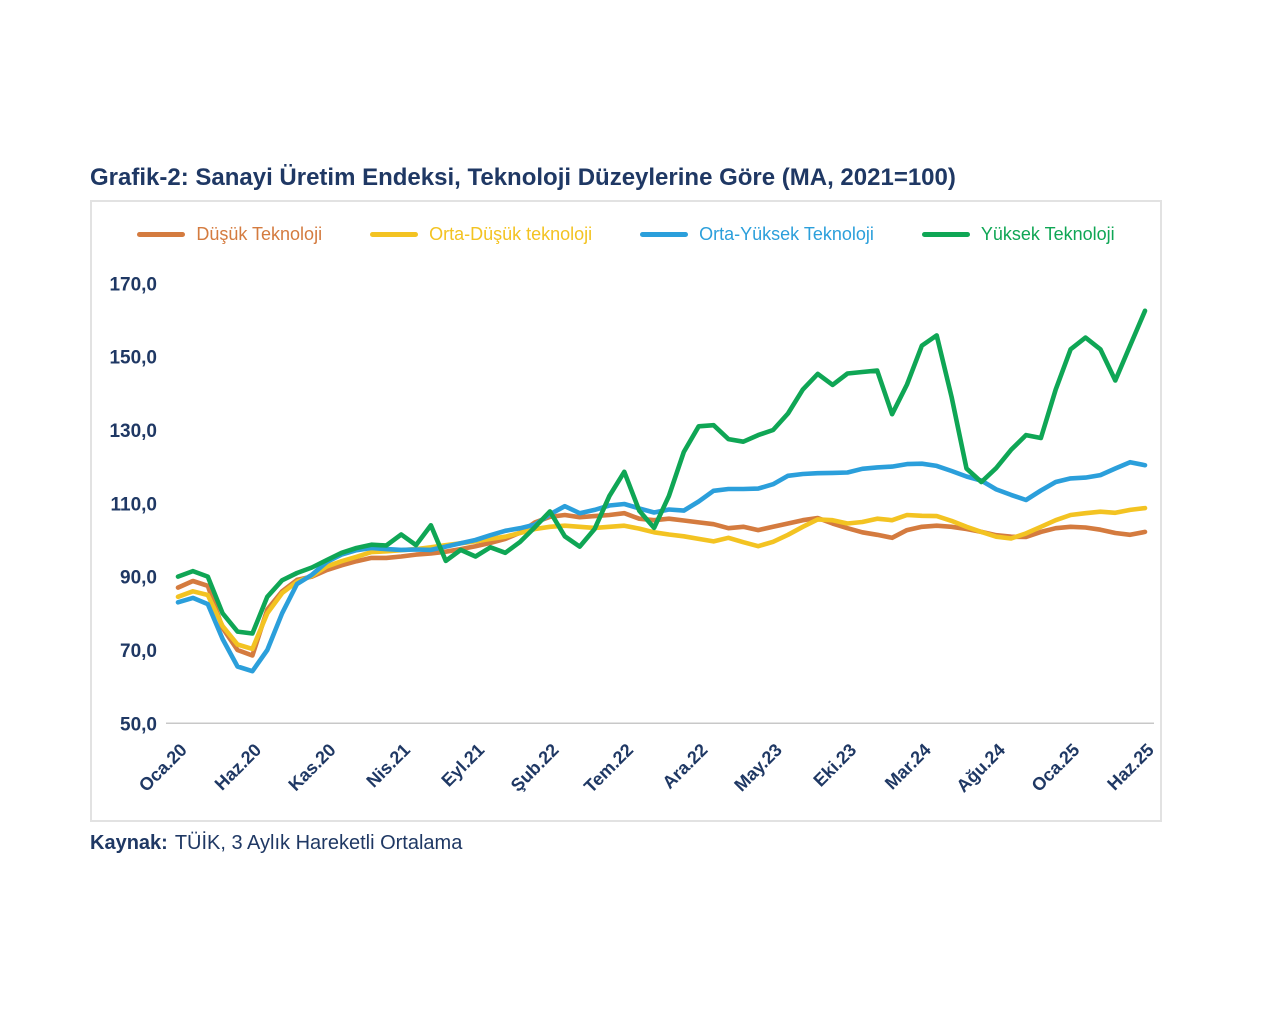  I want to click on x-axis-tick-label: Haz.25, so click(1130, 767).